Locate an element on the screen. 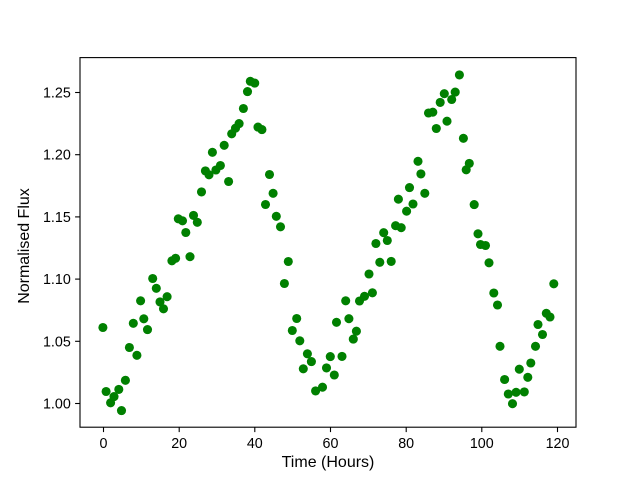  svg-text: 1.10 is located at coordinates (57, 280).